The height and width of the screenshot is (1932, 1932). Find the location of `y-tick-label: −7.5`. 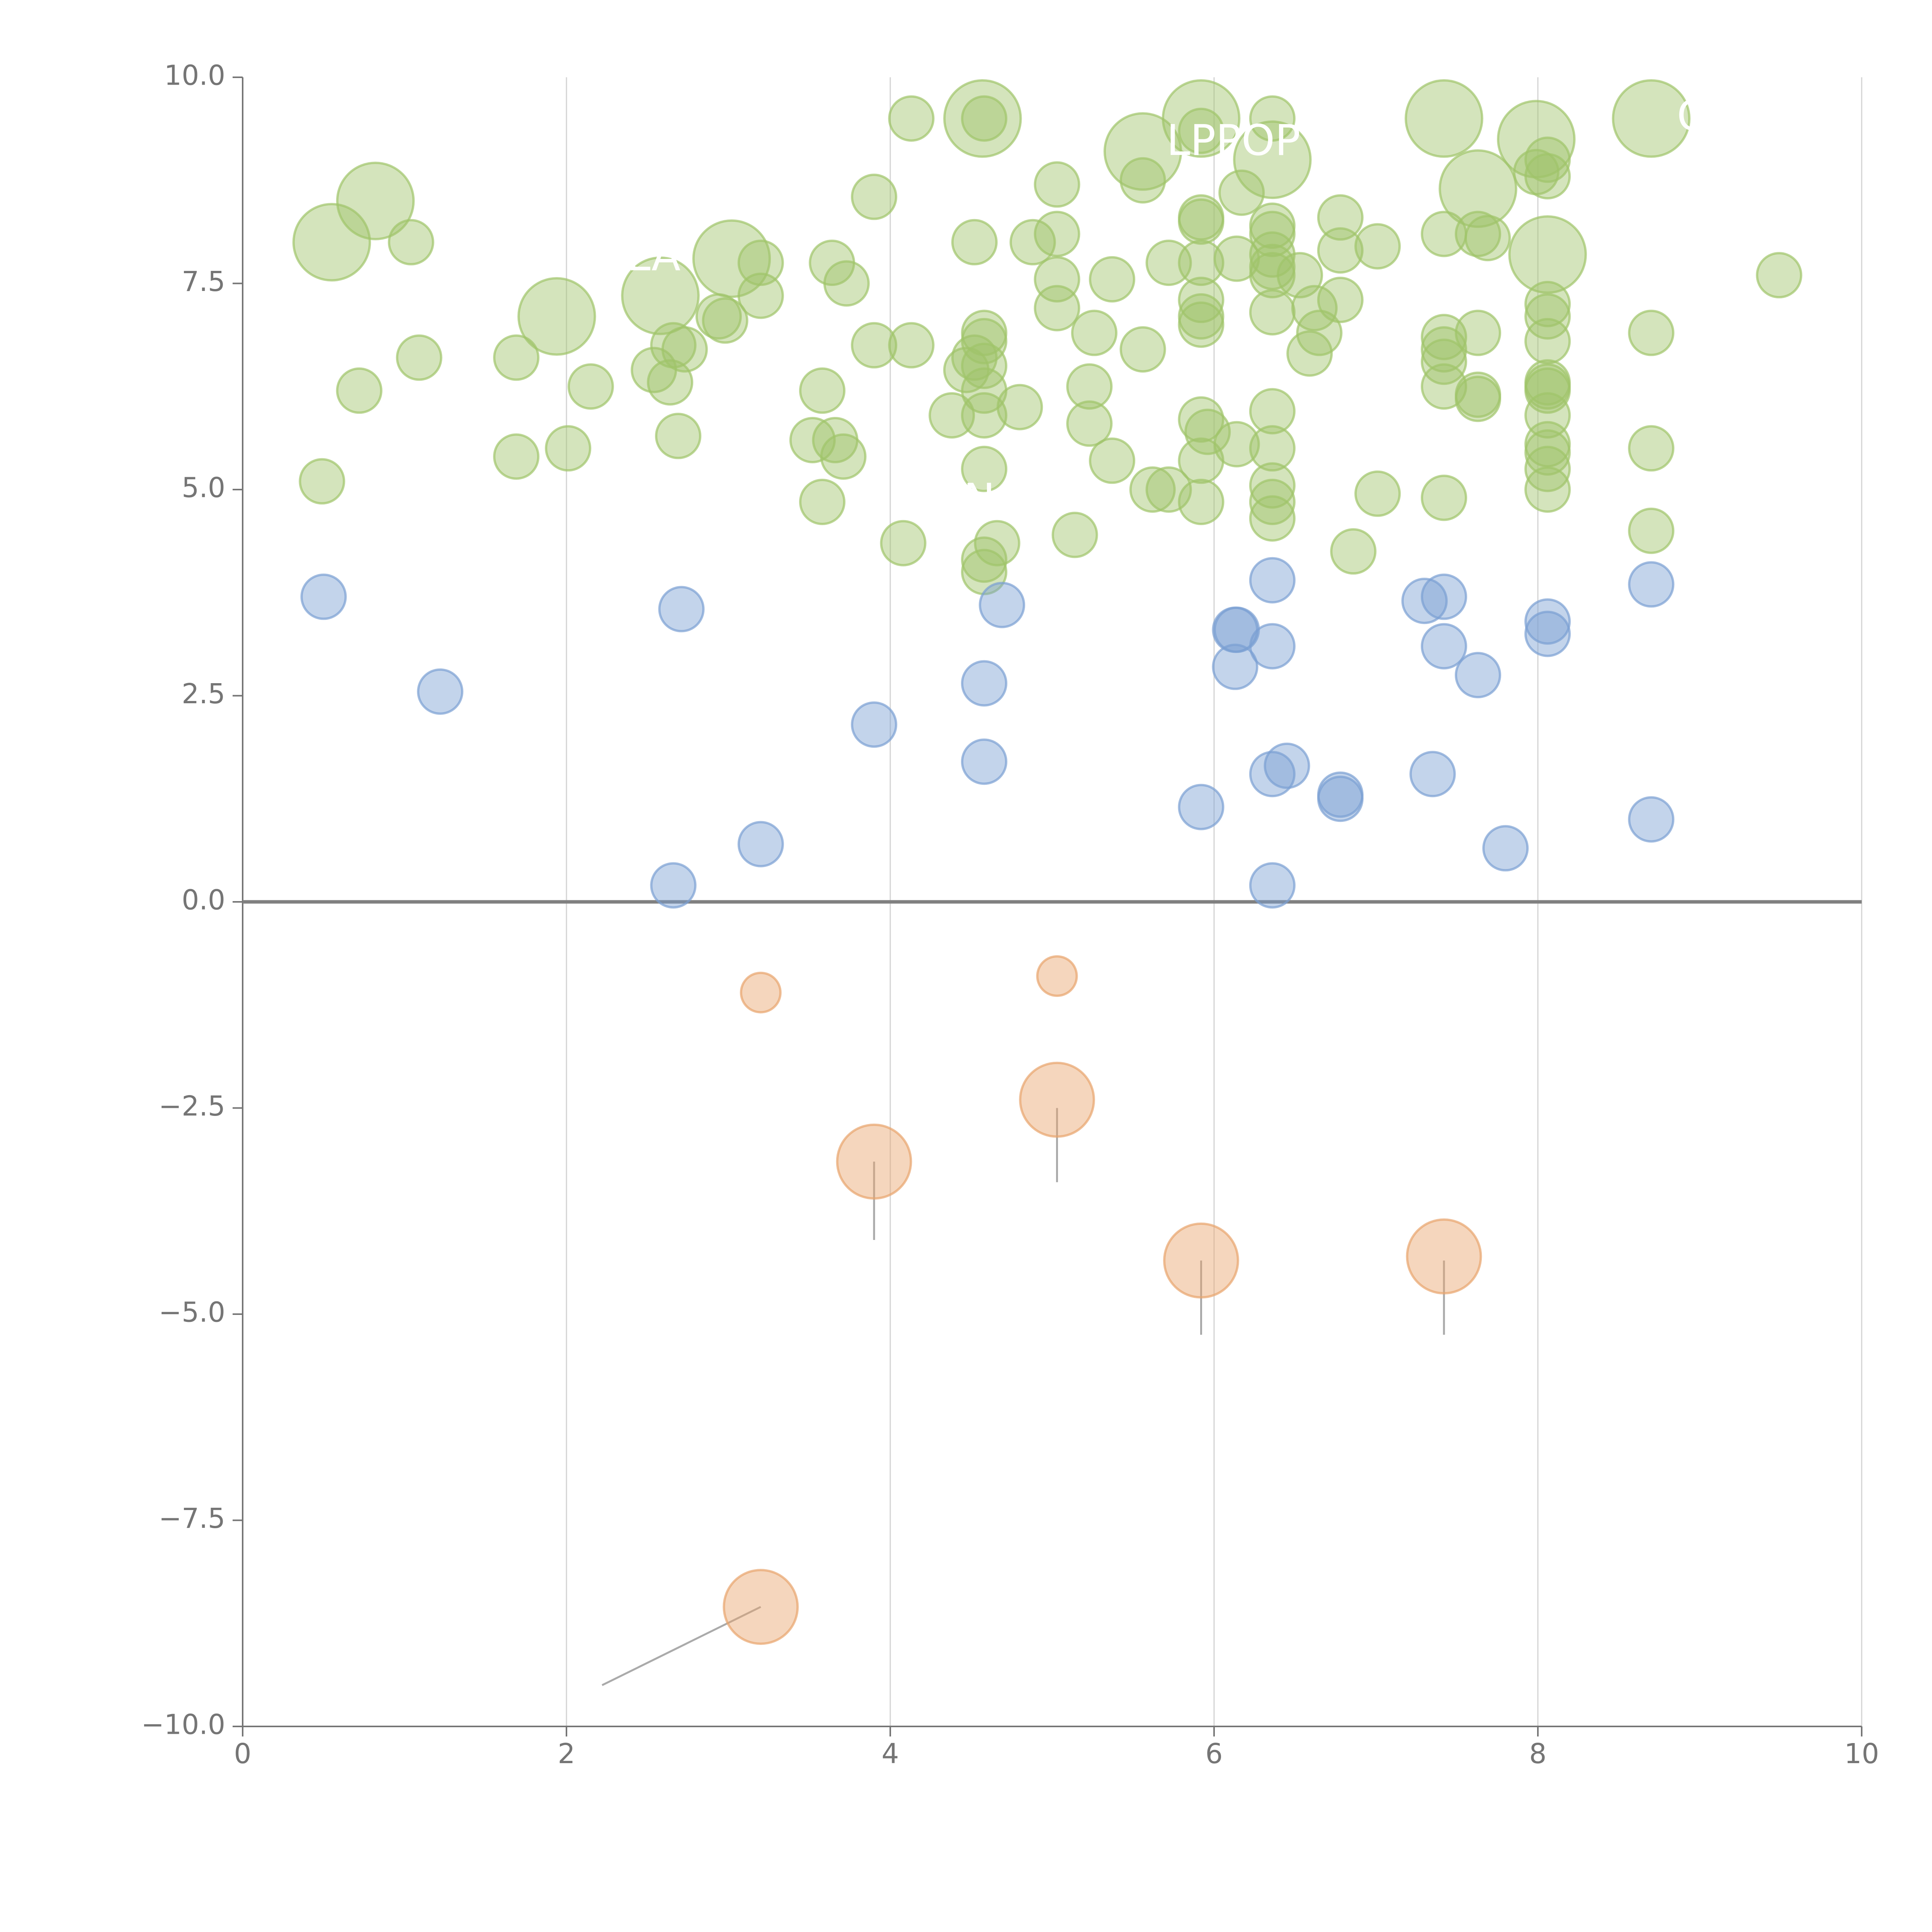

y-tick-label: −7.5 is located at coordinates (192, 1518).